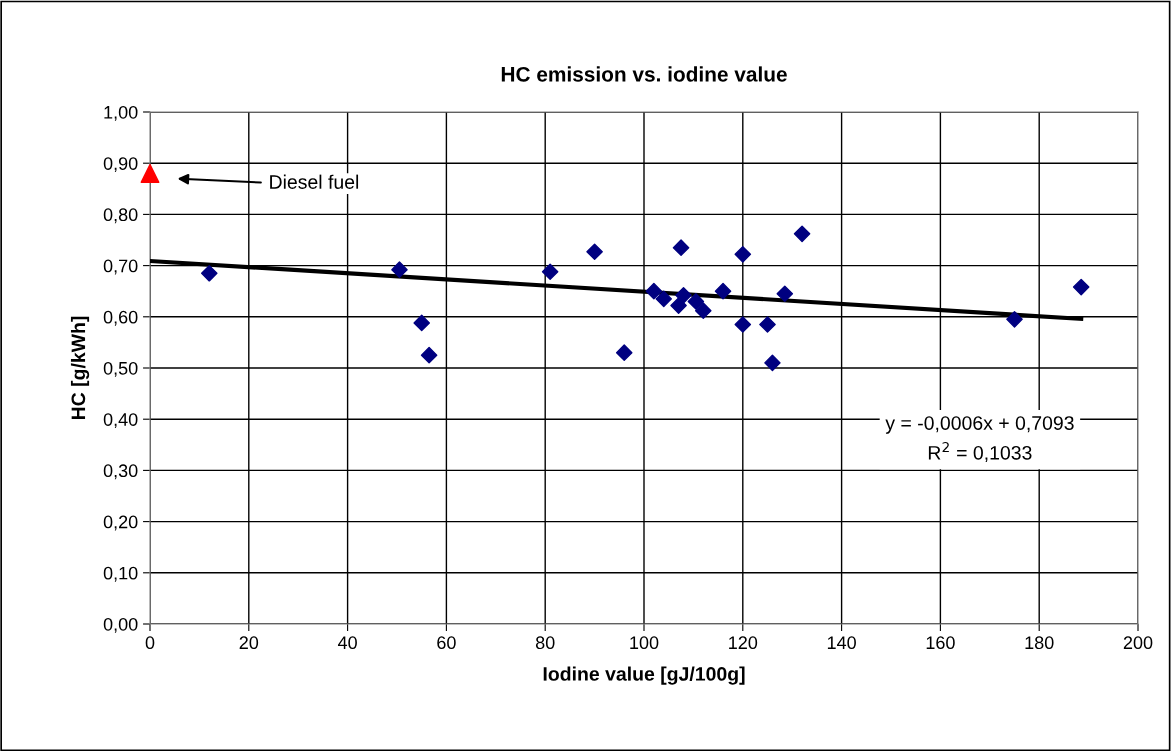 Image resolution: width=1172 pixels, height=751 pixels. Describe the element at coordinates (979, 439) in the screenshot. I see `annotation: y = -0,0006x + 0,7093 R$^{2}$ = 0,1033` at that location.